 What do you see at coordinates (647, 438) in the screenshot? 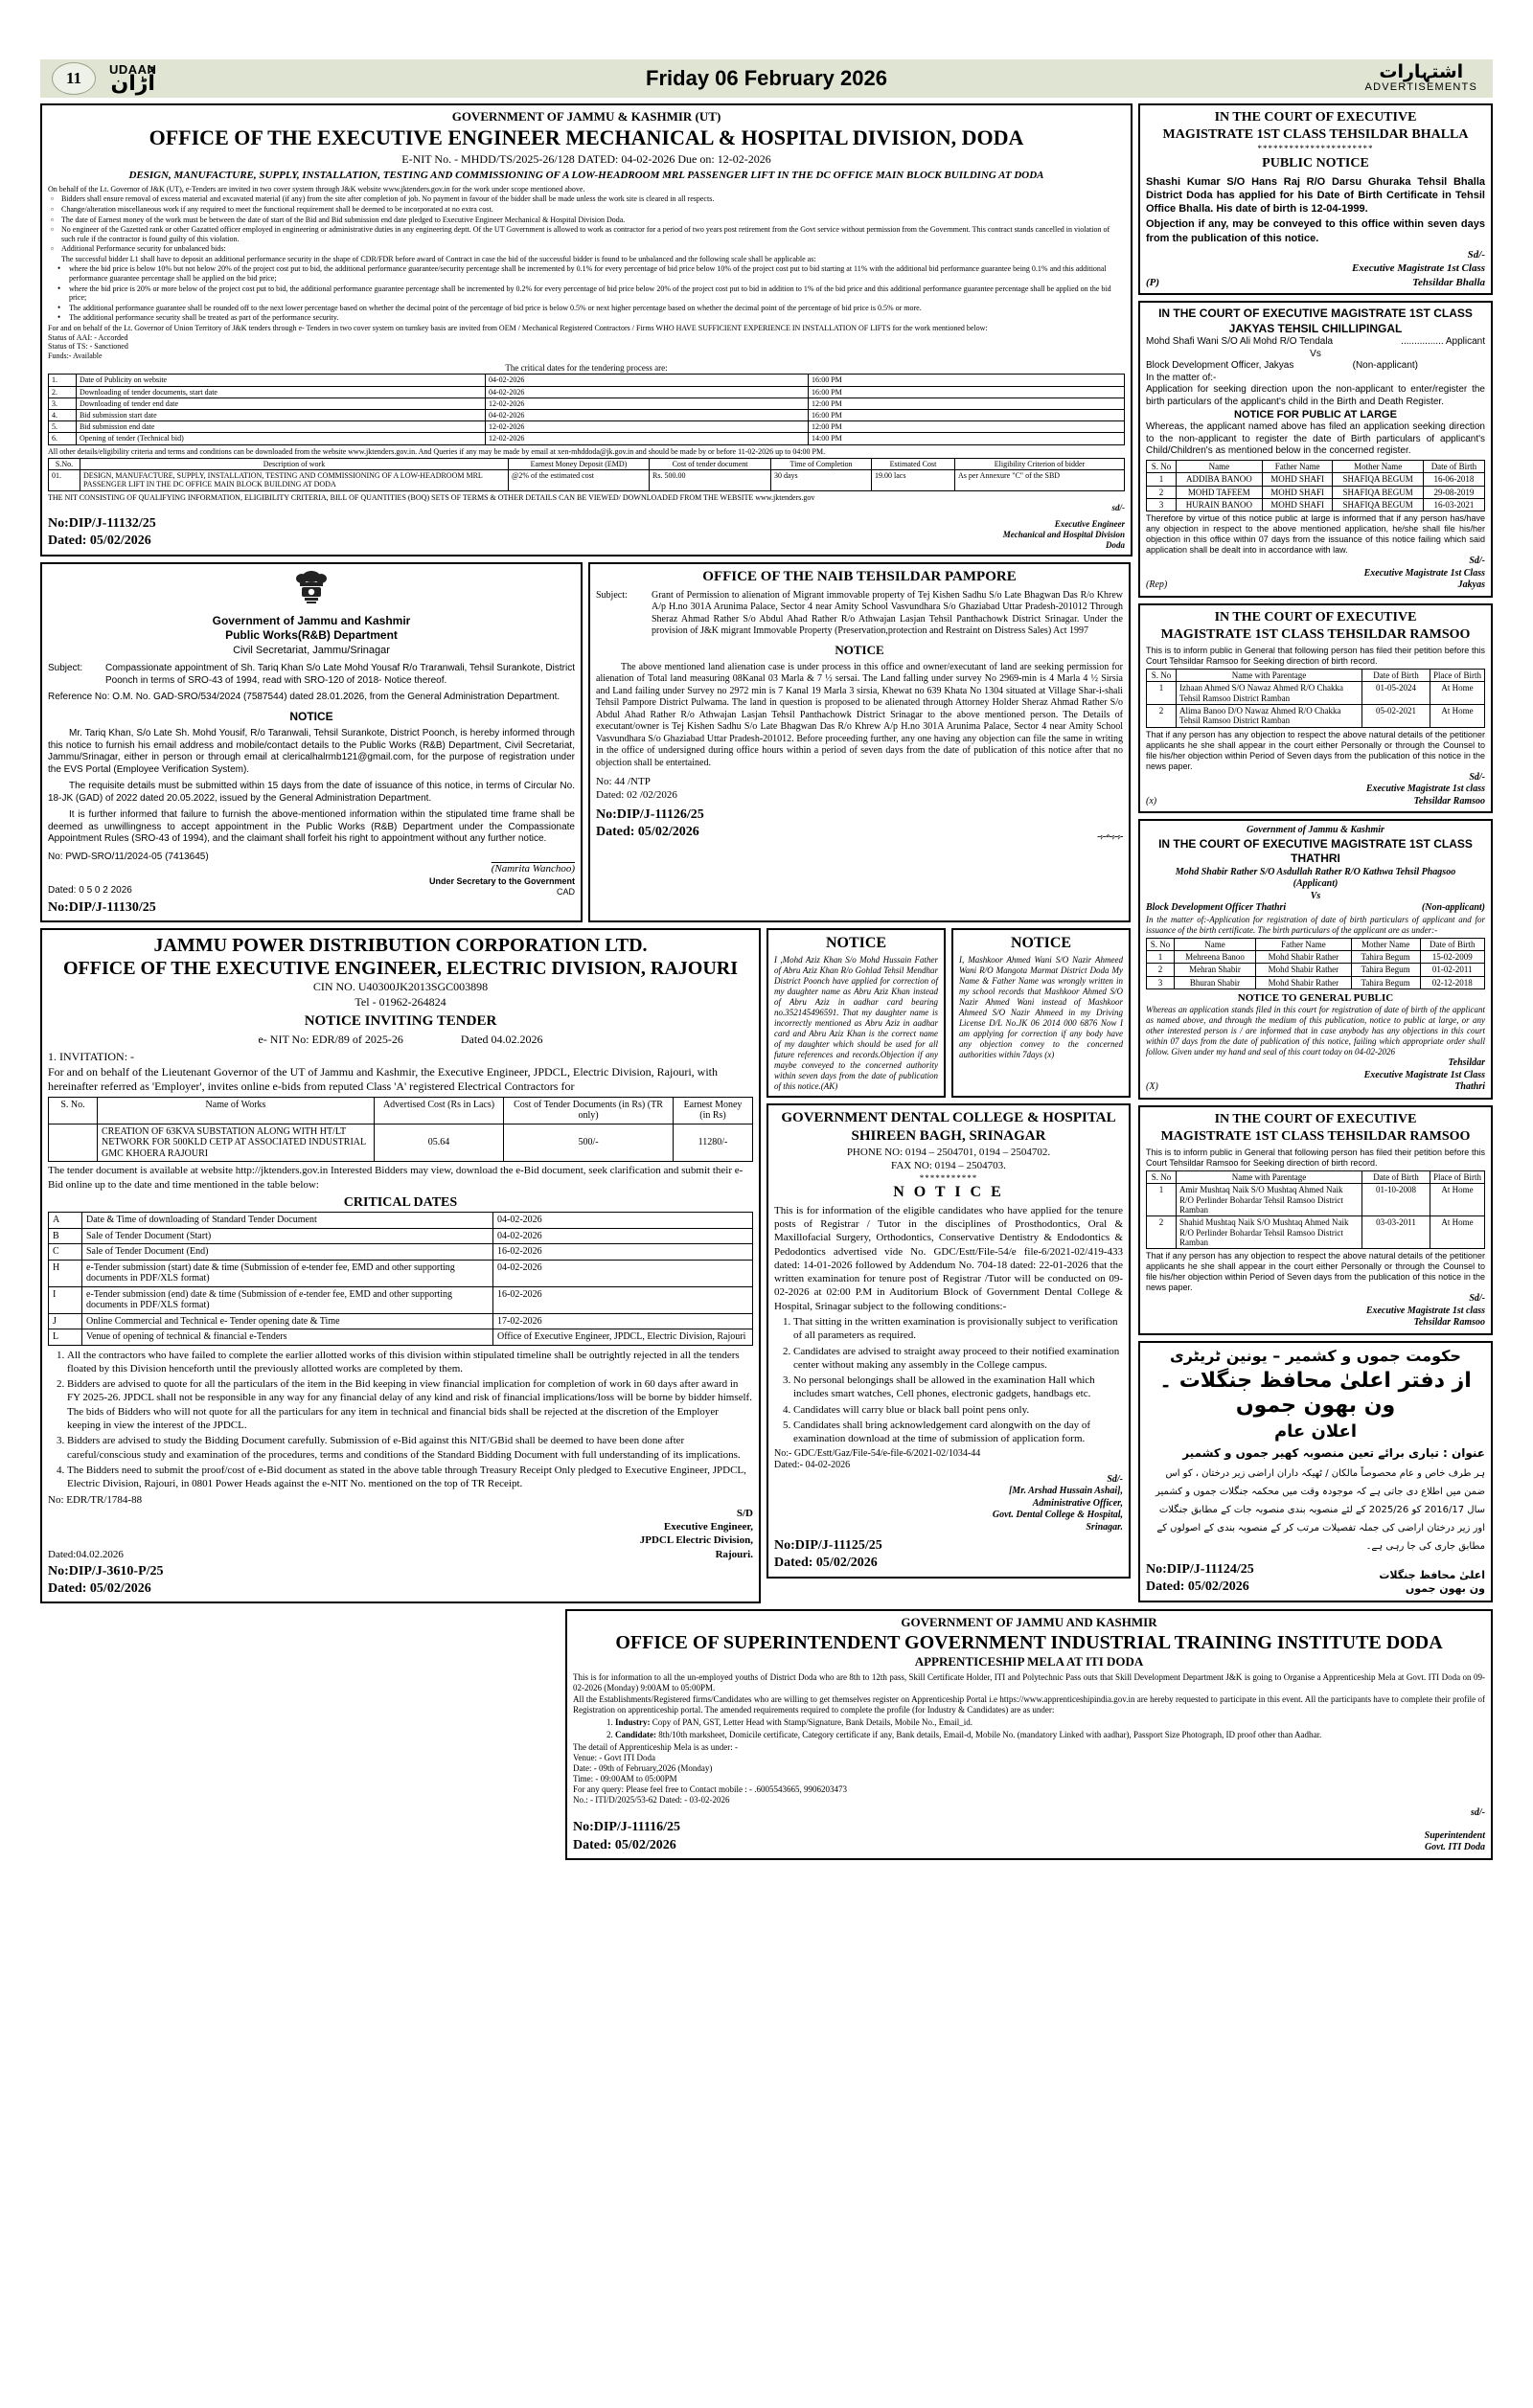
I see `cell-date: 12-02-2026` at bounding box center [647, 438].